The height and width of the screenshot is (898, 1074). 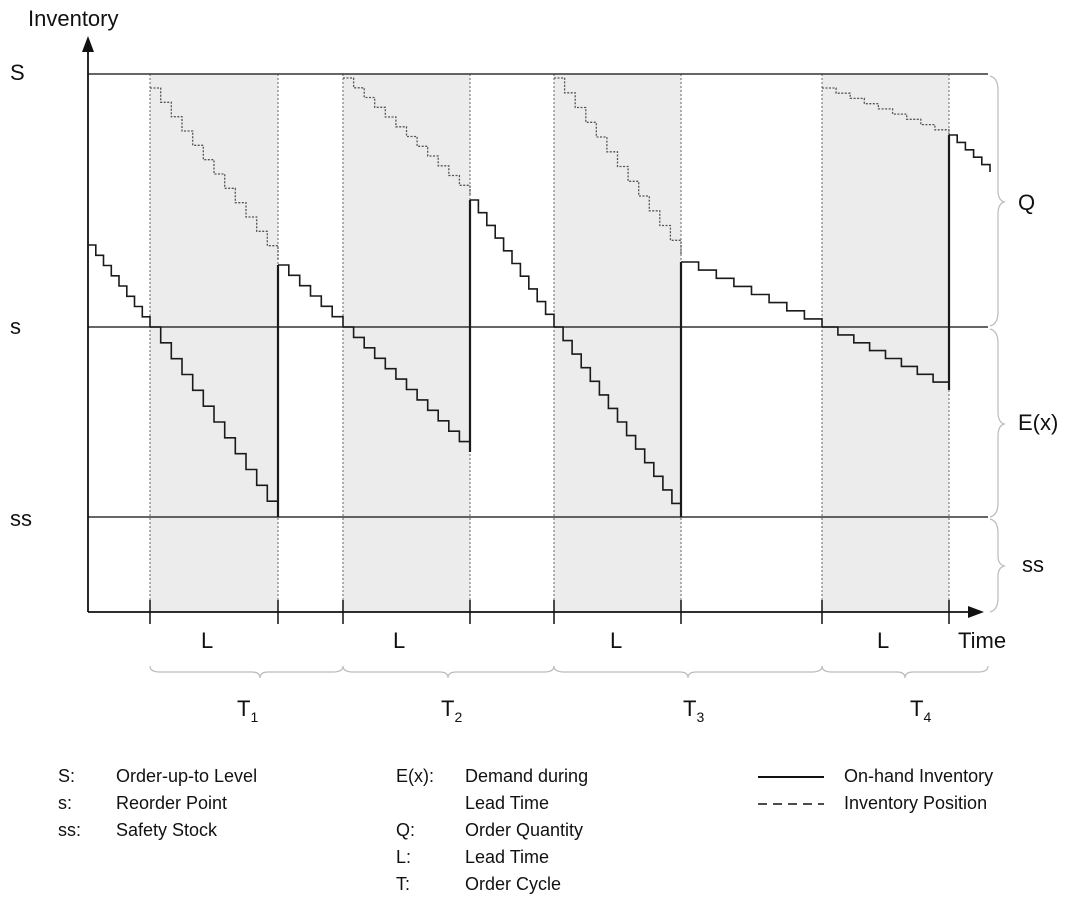 What do you see at coordinates (919, 776) in the screenshot?
I see `legend-value: On-hand Inventory` at bounding box center [919, 776].